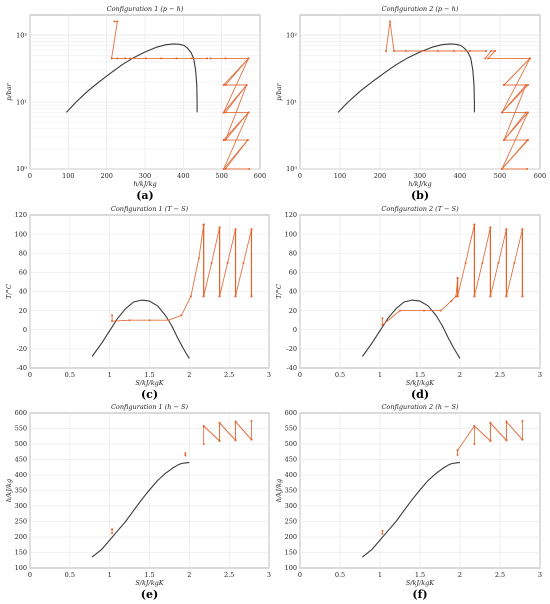  What do you see at coordinates (145, 176) in the screenshot?
I see `x-tick-label: 300` at bounding box center [145, 176].